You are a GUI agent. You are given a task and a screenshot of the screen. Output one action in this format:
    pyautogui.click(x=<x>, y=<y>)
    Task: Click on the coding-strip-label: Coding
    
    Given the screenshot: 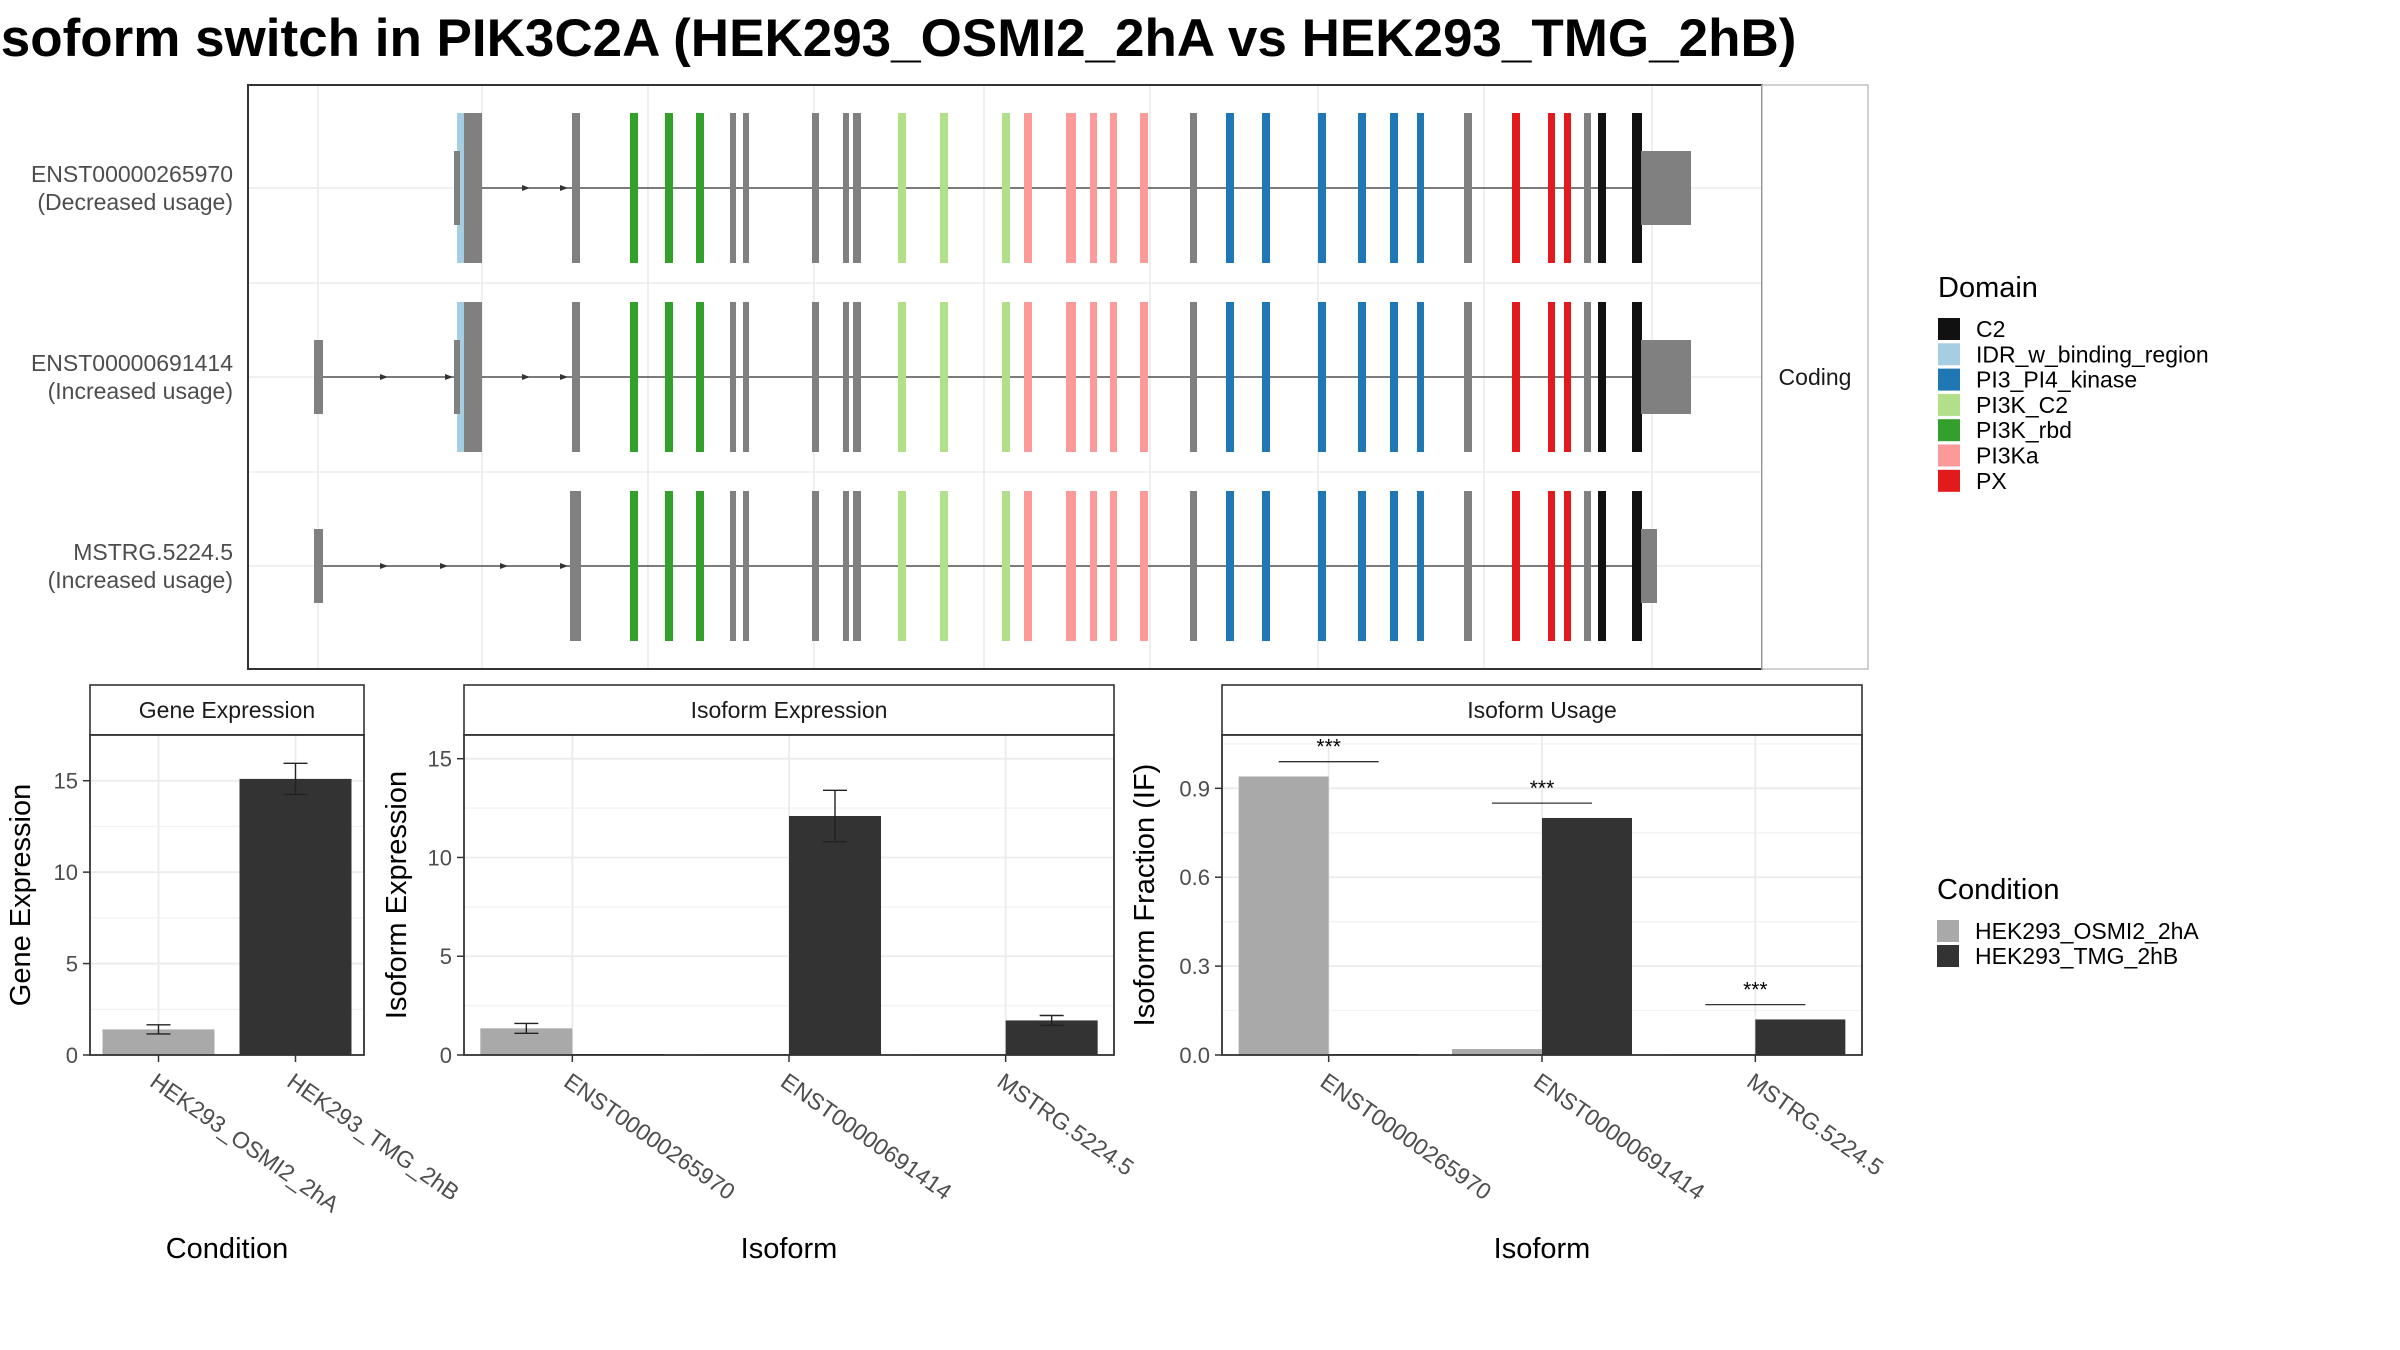 What is the action you would take?
    pyautogui.click(x=1815, y=377)
    